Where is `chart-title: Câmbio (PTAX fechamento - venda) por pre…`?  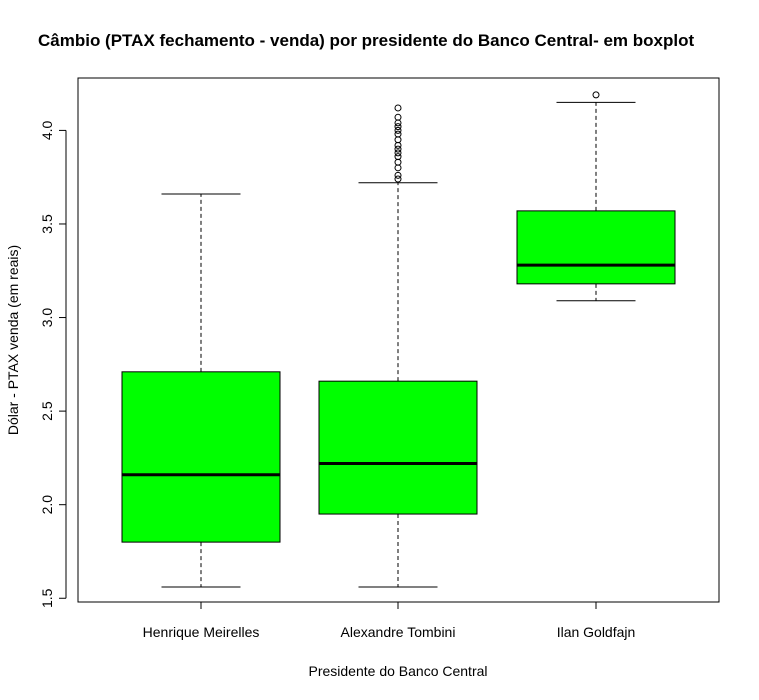 chart-title: Câmbio (PTAX fechamento - venda) por pre… is located at coordinates (366, 40).